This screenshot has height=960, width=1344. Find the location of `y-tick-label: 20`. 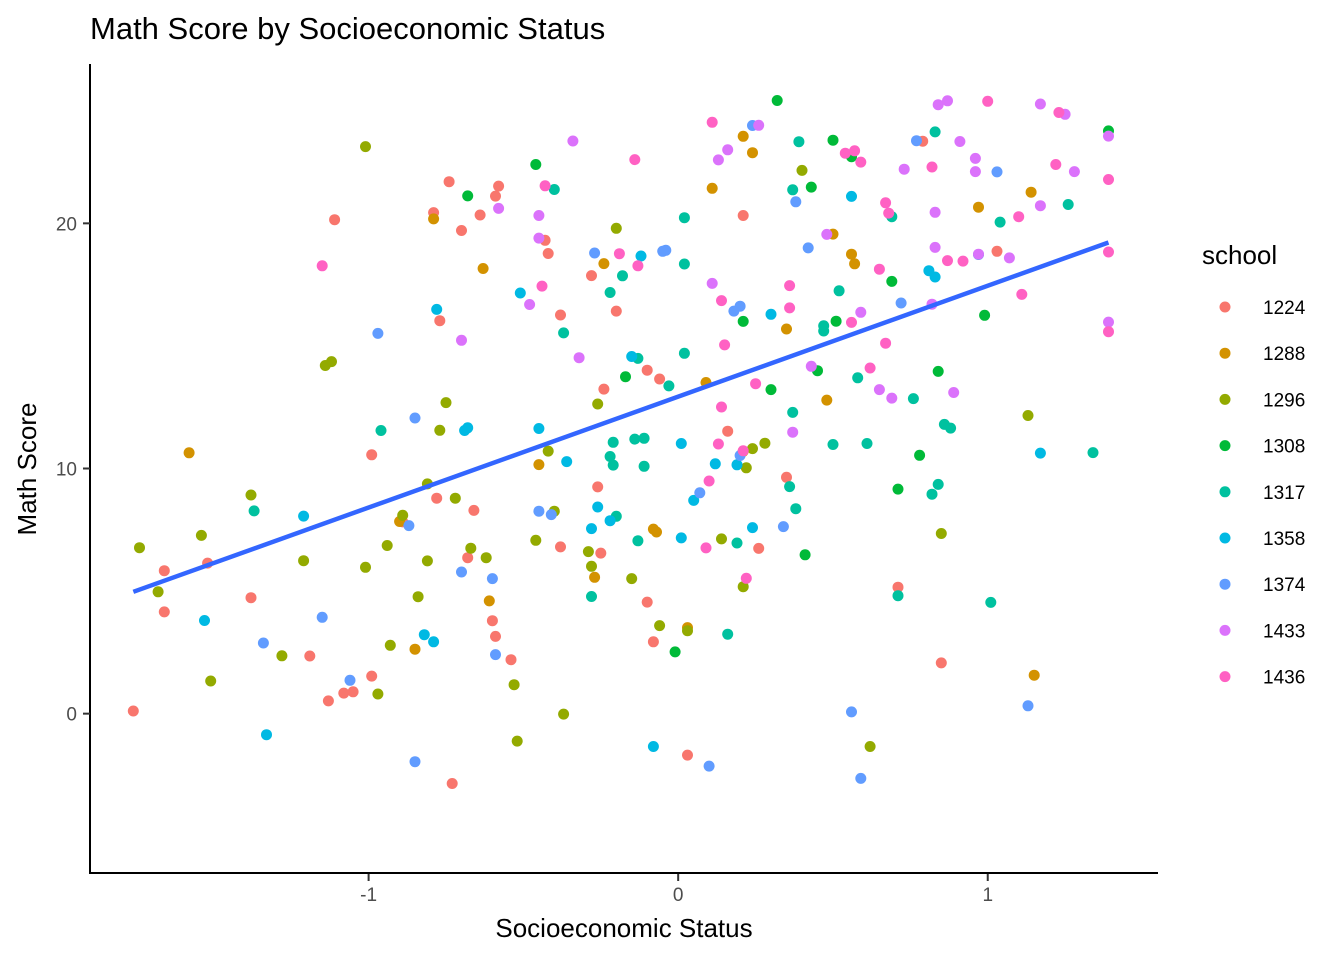

y-tick-label: 20 is located at coordinates (66, 224).